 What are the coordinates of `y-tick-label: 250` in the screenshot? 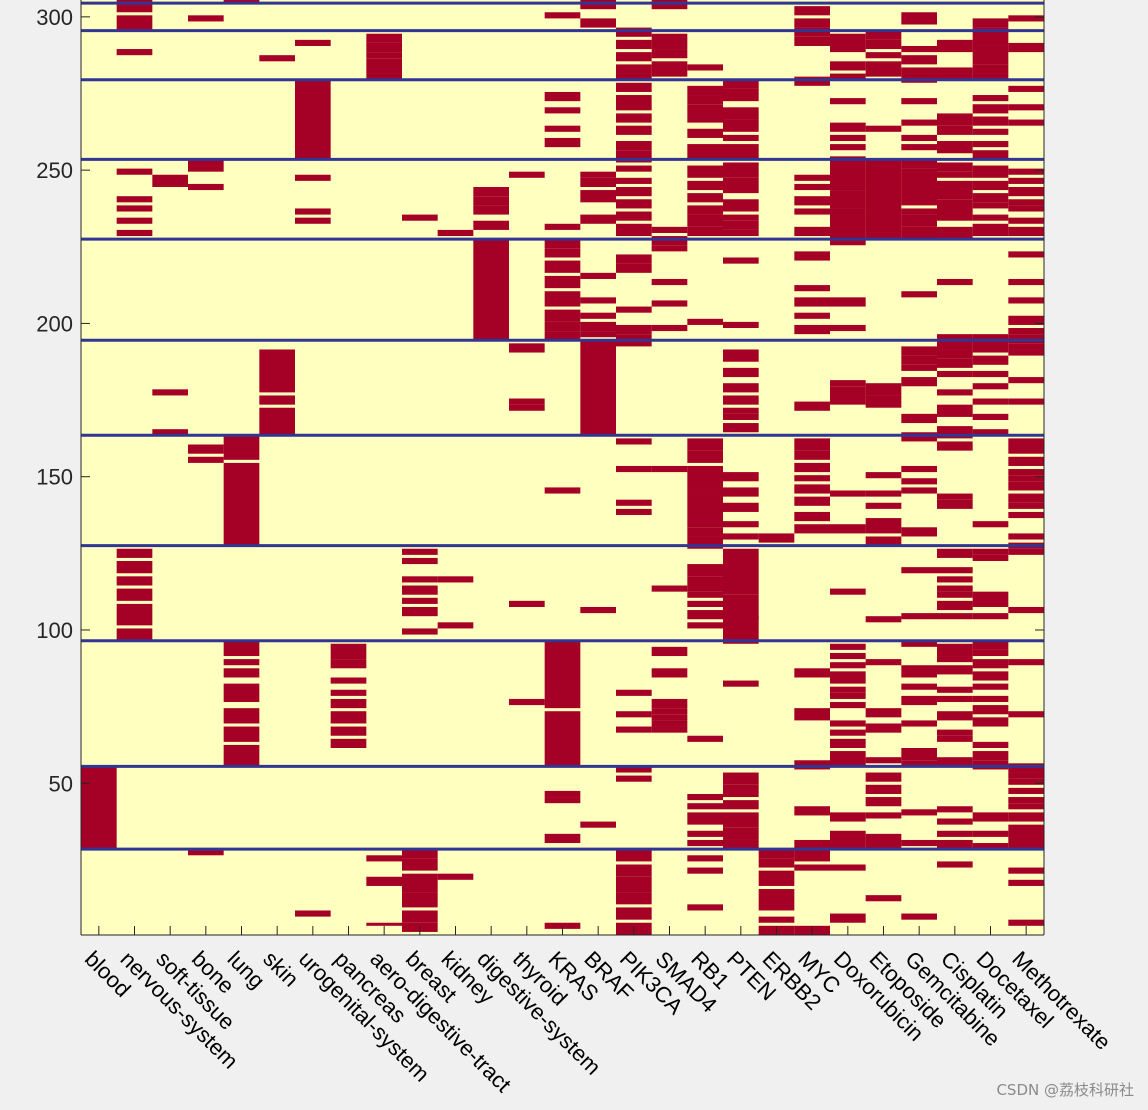 It's located at (54, 170).